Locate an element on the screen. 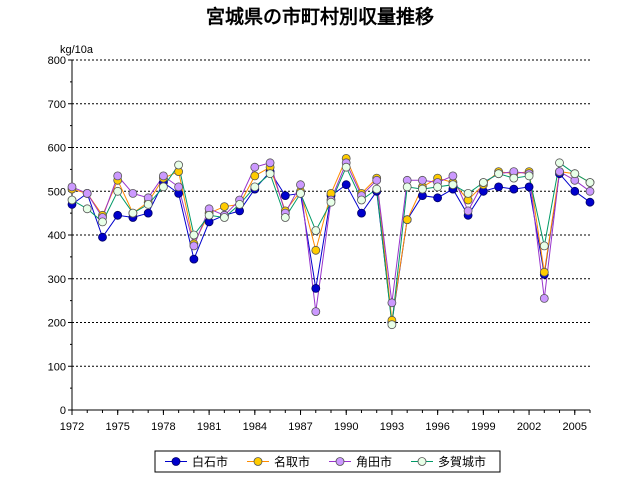 The image size is (640, 485). data-point-s2-2006 is located at coordinates (590, 191).